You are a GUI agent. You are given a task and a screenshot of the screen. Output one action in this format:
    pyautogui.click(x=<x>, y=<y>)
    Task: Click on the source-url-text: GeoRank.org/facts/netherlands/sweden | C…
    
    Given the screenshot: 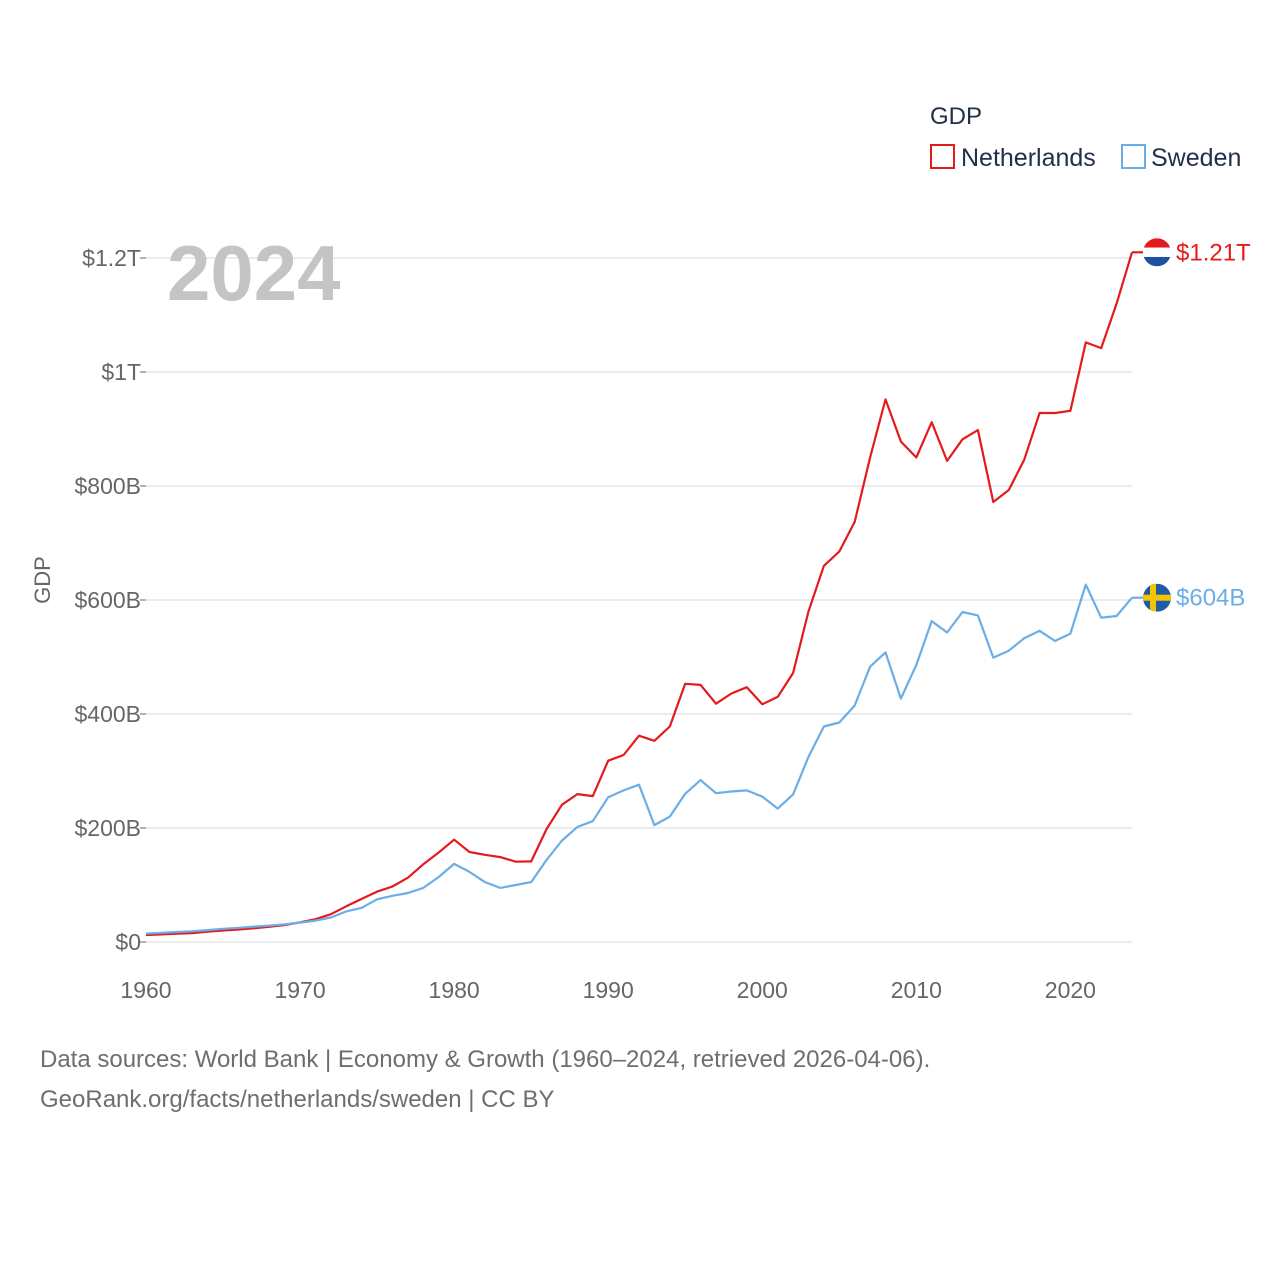 What is the action you would take?
    pyautogui.click(x=297, y=1099)
    